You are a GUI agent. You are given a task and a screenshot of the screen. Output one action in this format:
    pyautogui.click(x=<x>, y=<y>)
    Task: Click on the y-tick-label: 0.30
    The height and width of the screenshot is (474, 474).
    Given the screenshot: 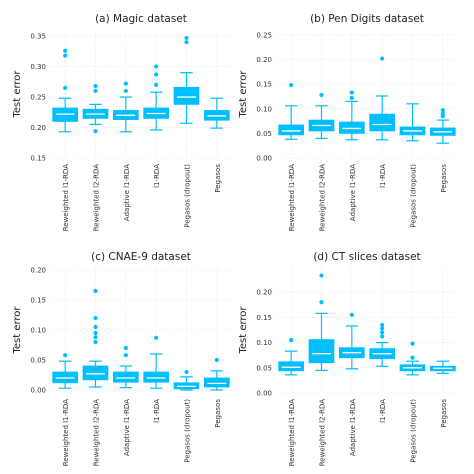 What is the action you would take?
    pyautogui.click(x=38, y=67)
    